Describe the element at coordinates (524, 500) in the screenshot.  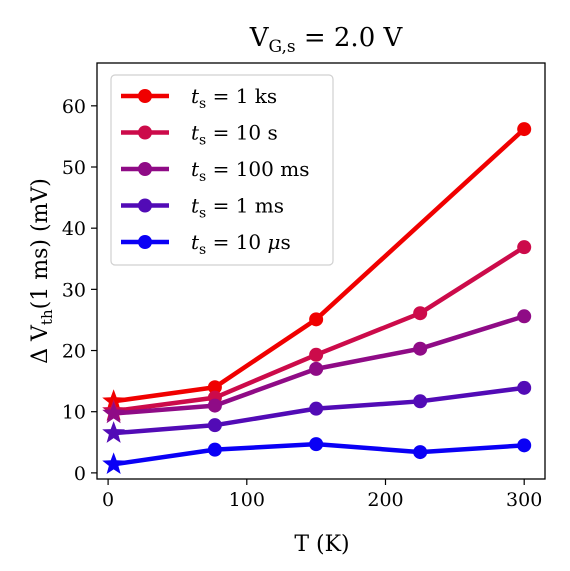
I see `x-tick-label: 300` at that location.